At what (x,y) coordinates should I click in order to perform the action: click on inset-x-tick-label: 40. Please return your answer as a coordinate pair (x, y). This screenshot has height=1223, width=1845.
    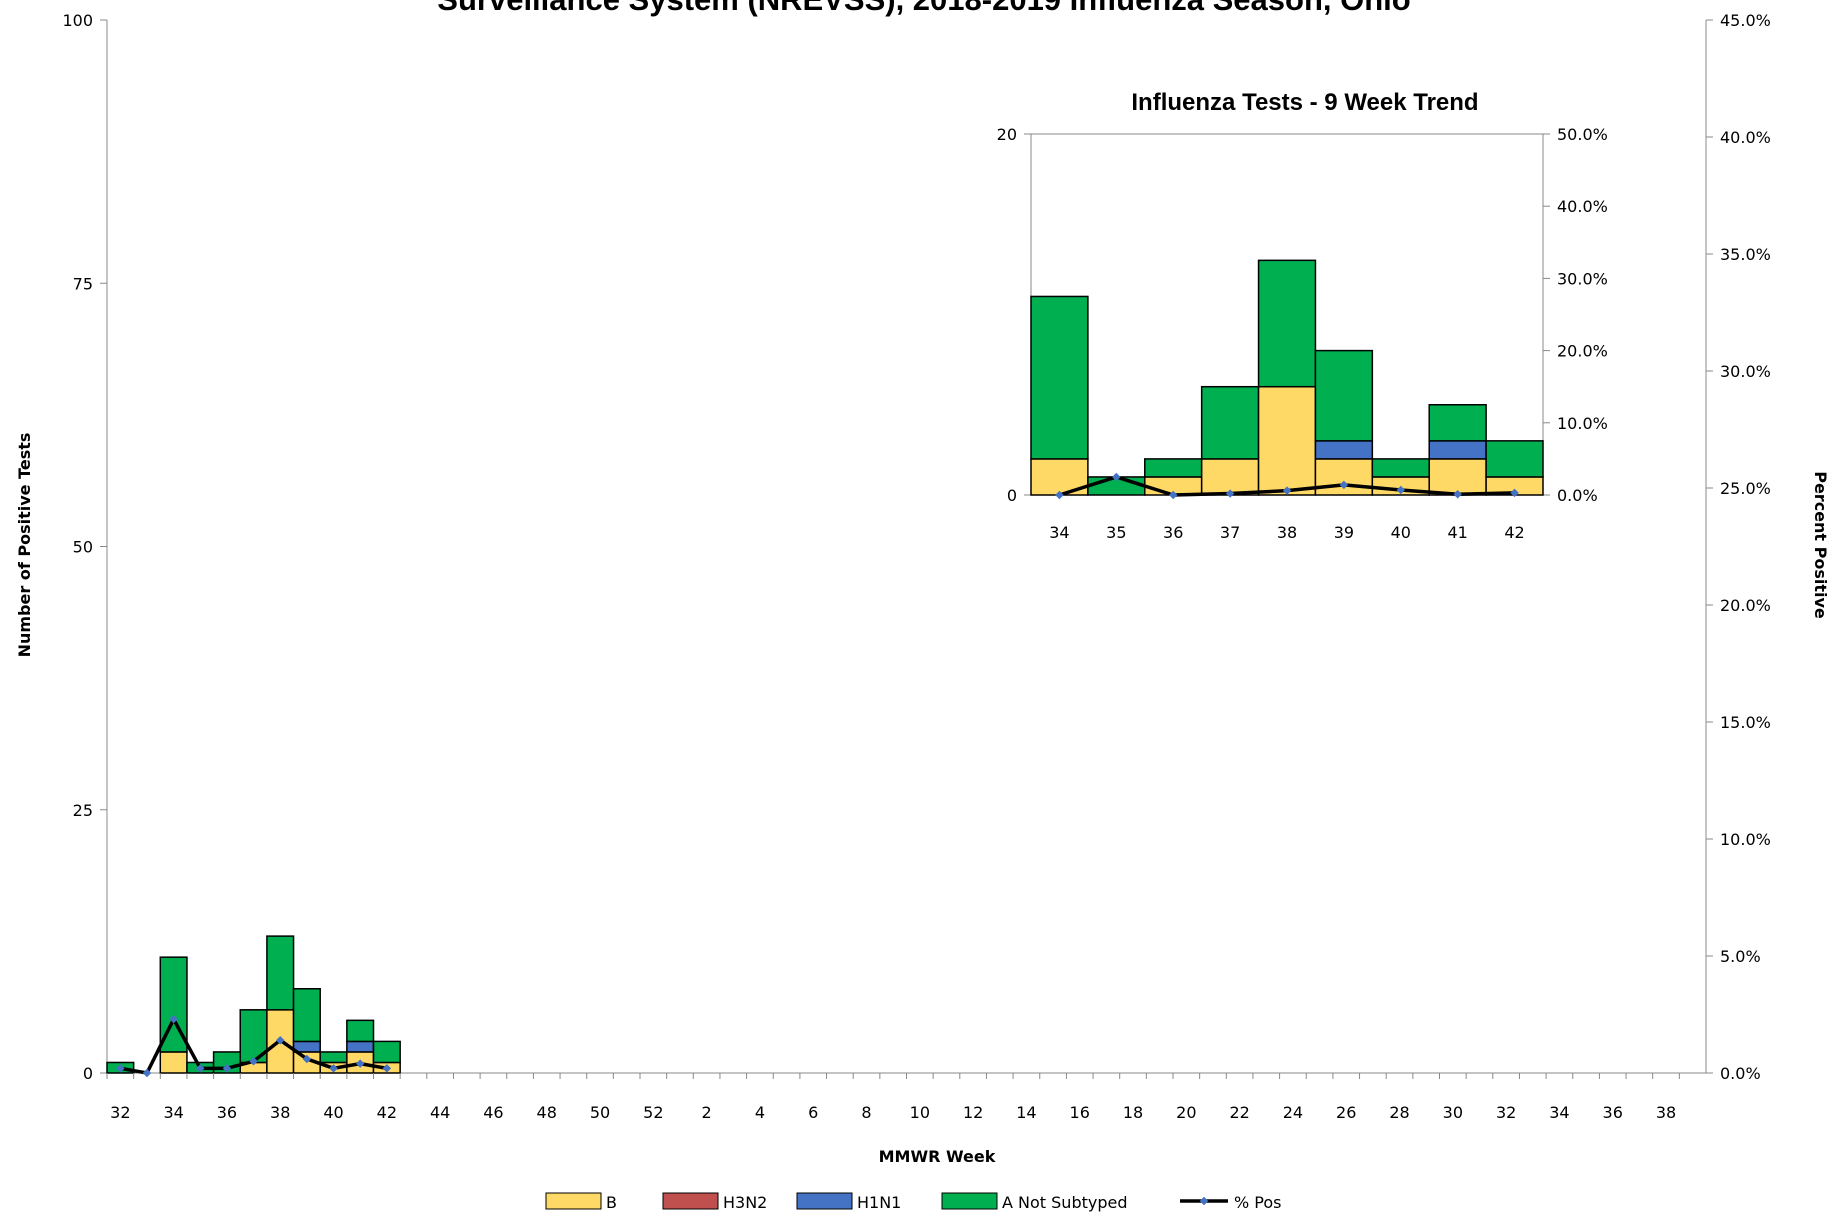
    Looking at the image, I should click on (1401, 532).